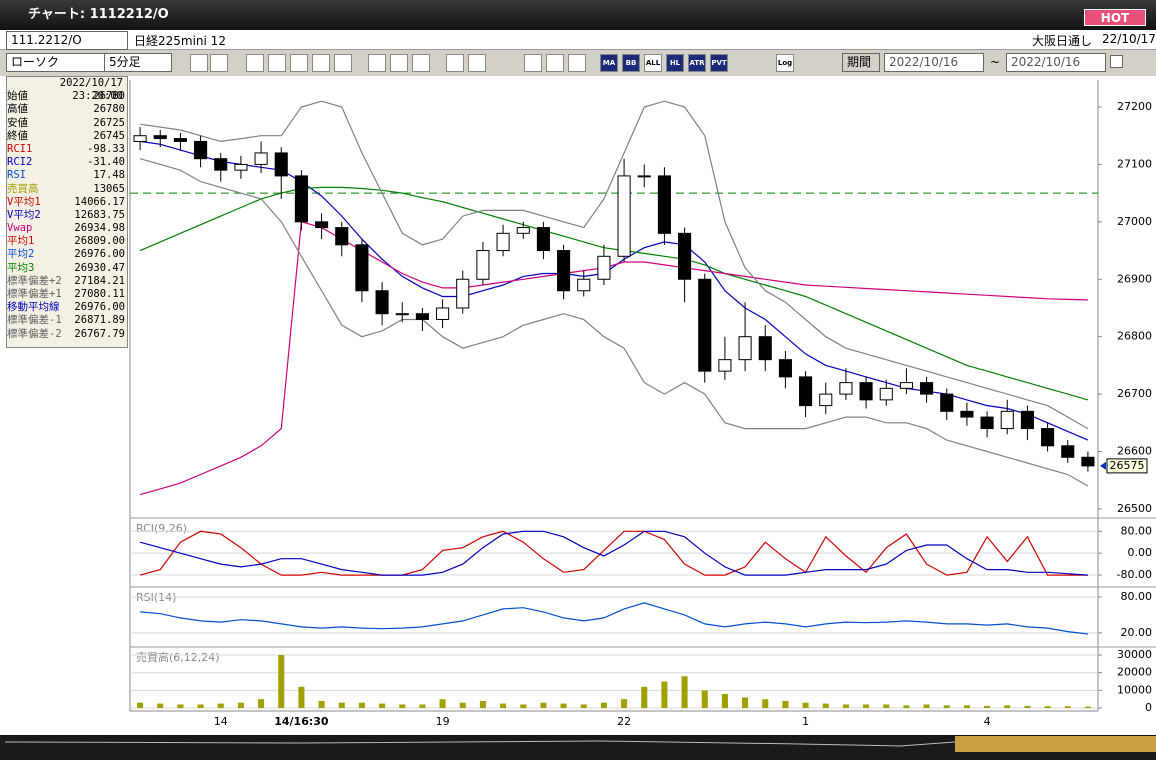 This screenshot has height=760, width=1156. Describe the element at coordinates (67, 149) in the screenshot. I see `info-row: RCI1 -98.33` at that location.